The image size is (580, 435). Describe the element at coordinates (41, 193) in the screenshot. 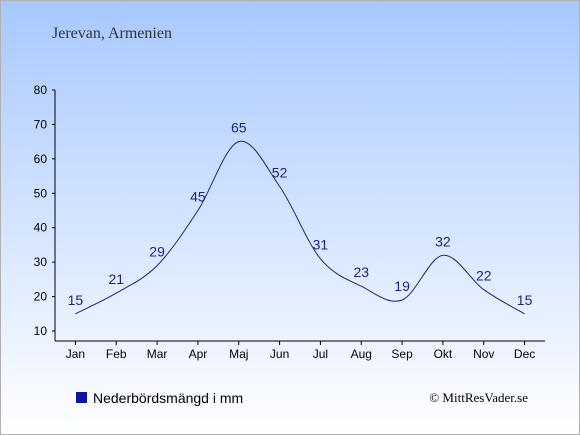

I see `y-tick-label: 50` at that location.